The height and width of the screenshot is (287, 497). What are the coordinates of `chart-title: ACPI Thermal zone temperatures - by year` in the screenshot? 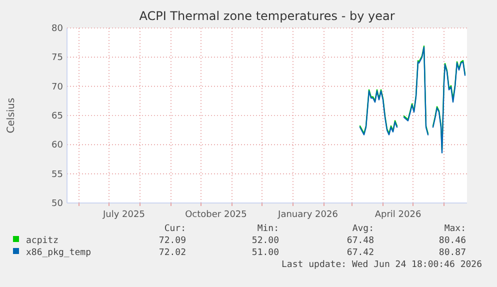 It's located at (267, 16).